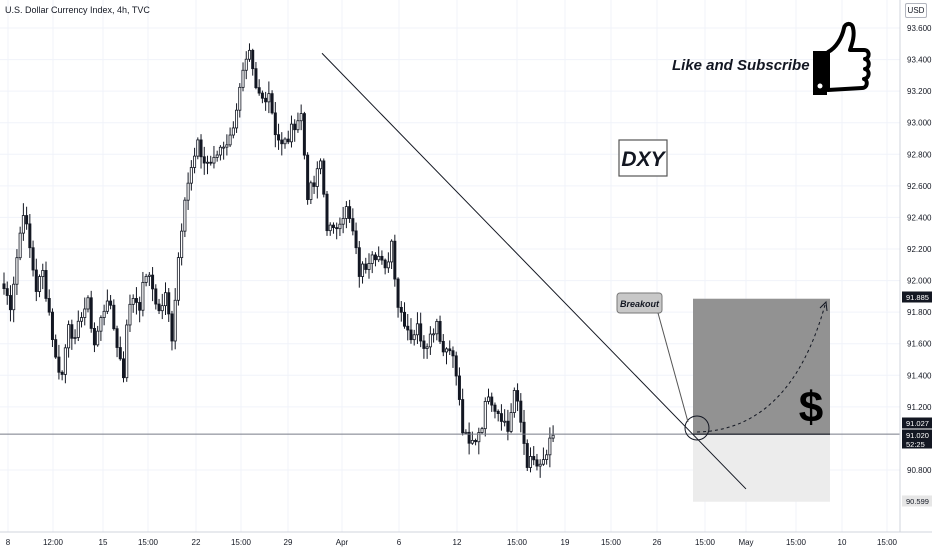 The height and width of the screenshot is (555, 932). I want to click on x-tick-label: May, so click(745, 542).